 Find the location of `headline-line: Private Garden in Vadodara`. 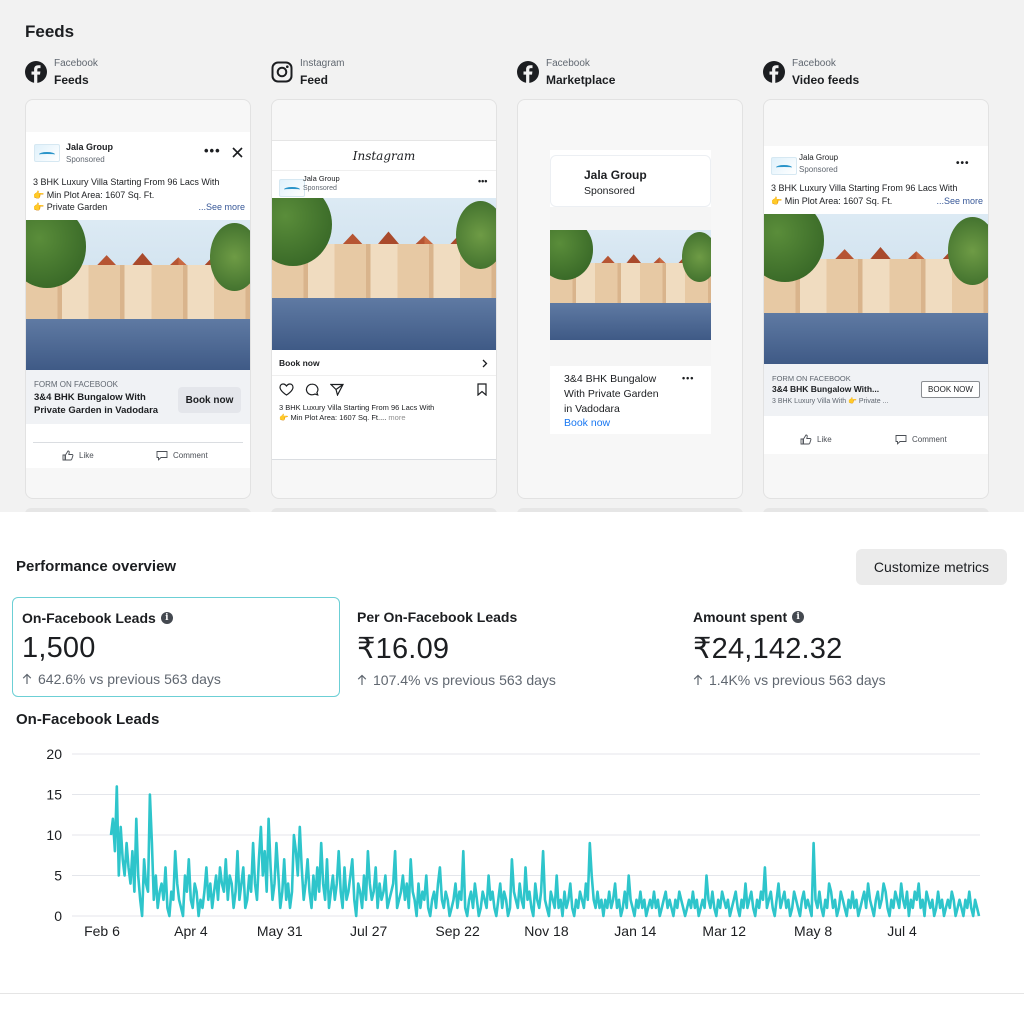

headline-line: Private Garden in Vadodara is located at coordinates (96, 410).